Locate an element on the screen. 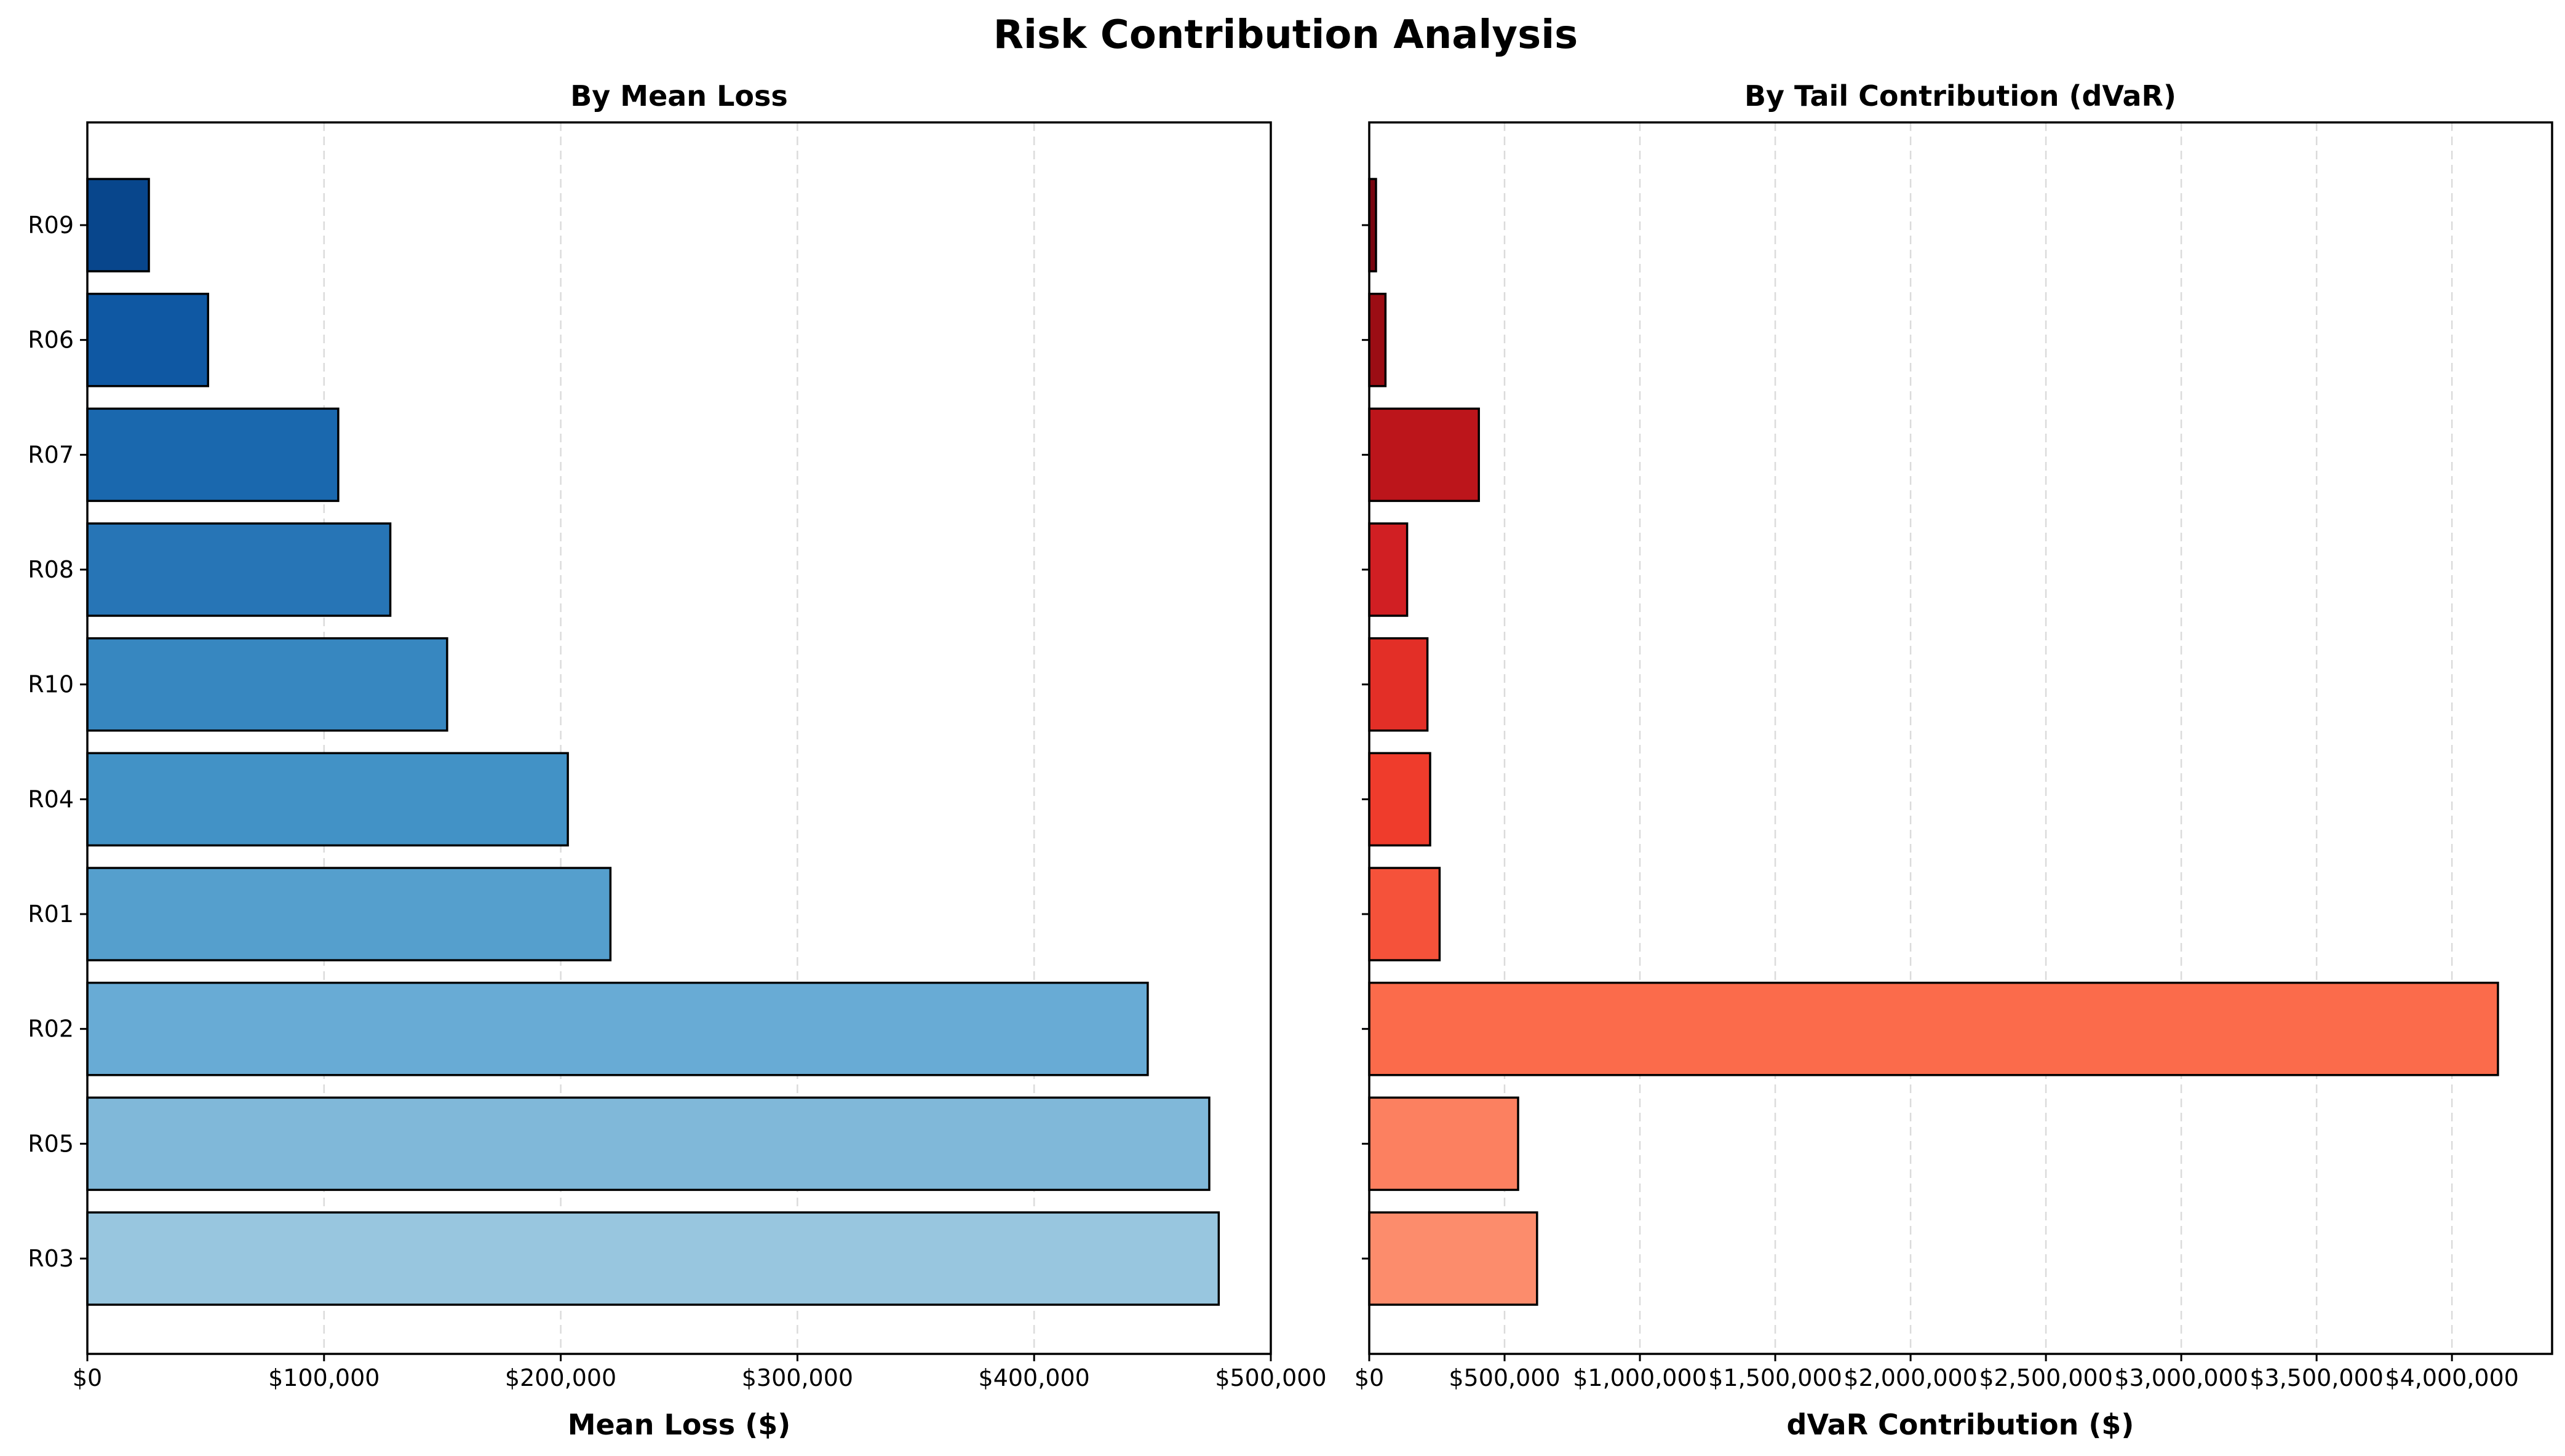 The width and height of the screenshot is (2565, 1456). mean-loss-x-tick-label: $300,000 is located at coordinates (797, 1377).